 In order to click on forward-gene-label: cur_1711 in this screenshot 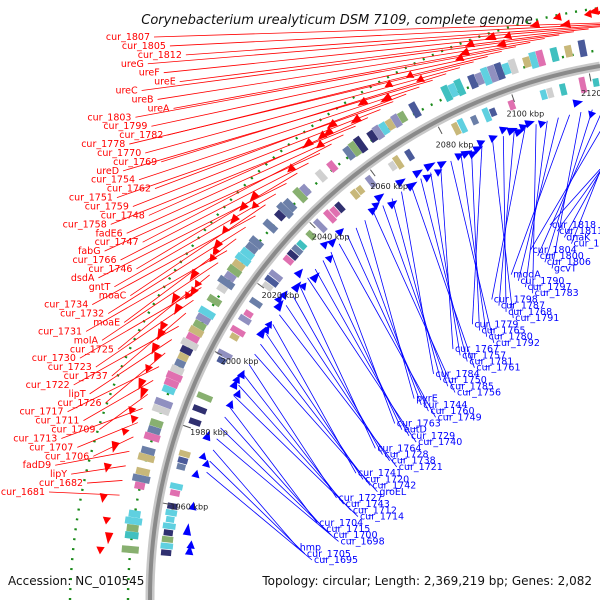, I will do `click(57, 421)`.